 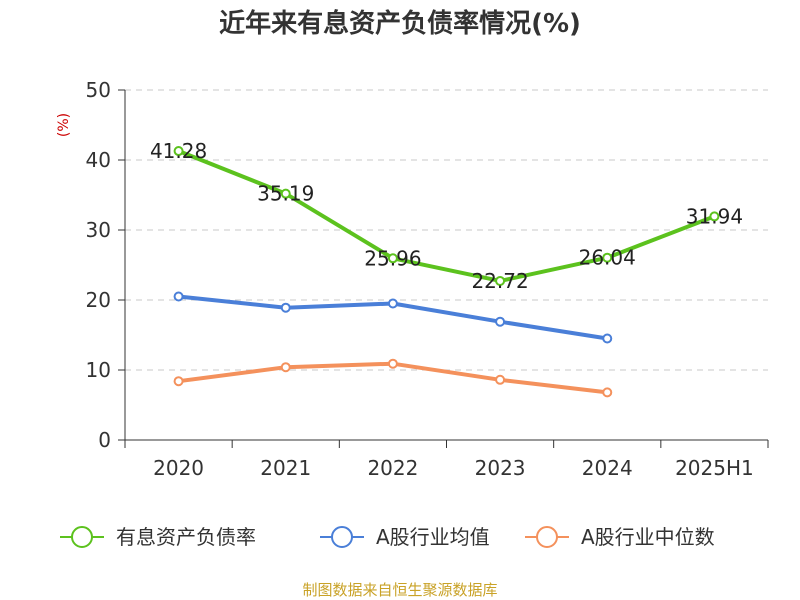 I want to click on y-axis-unit: (%), so click(x=64, y=125).